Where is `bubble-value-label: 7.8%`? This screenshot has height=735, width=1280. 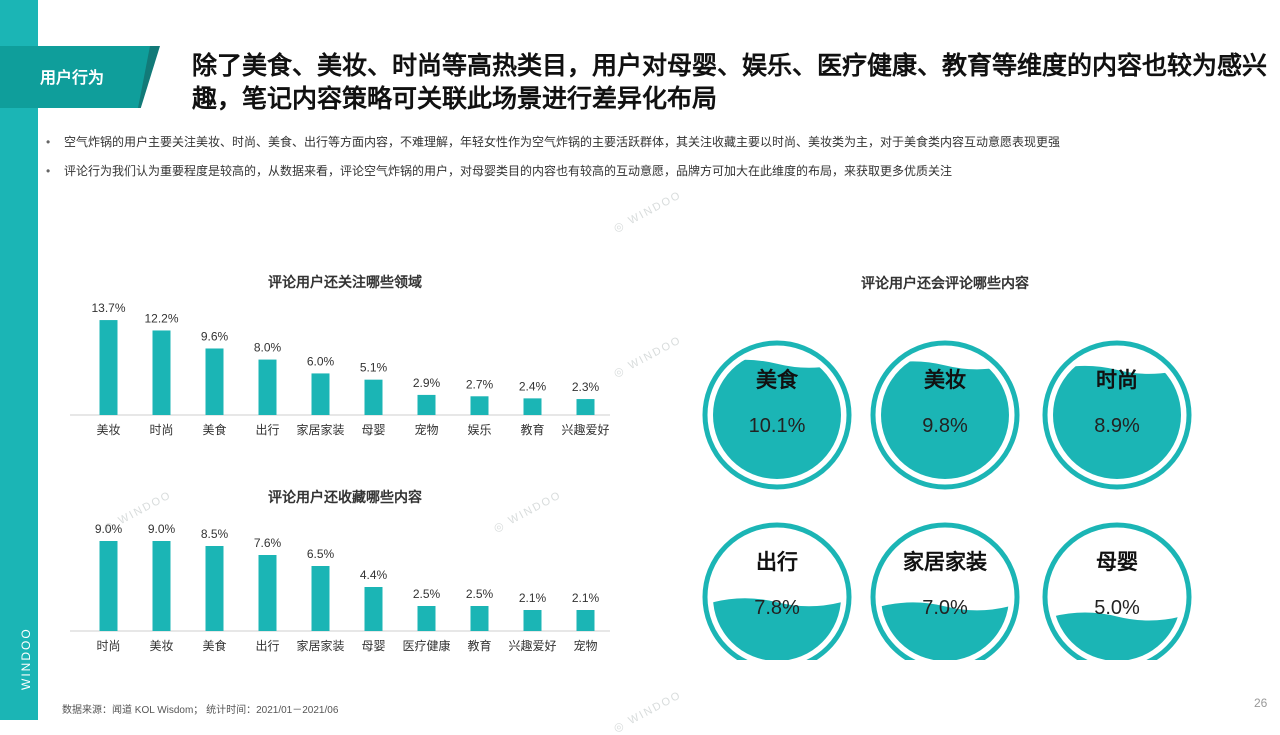
bubble-value-label: 7.8% is located at coordinates (777, 608).